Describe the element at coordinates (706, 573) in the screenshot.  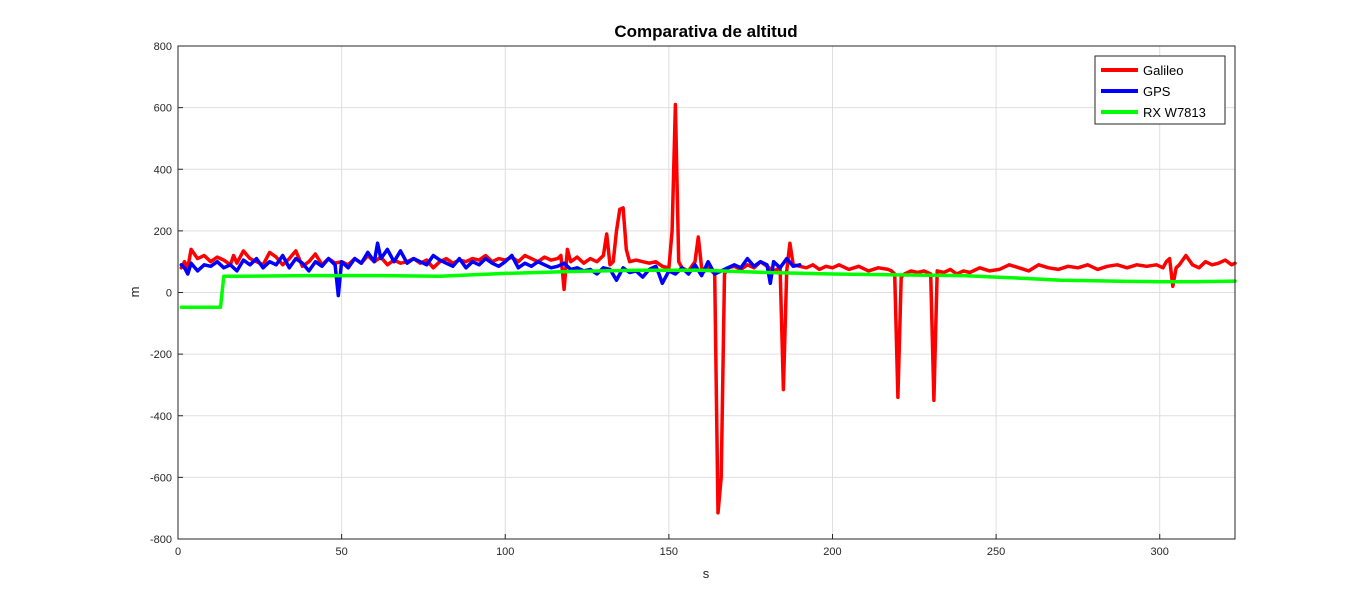
I see `x-axis-label: s` at that location.